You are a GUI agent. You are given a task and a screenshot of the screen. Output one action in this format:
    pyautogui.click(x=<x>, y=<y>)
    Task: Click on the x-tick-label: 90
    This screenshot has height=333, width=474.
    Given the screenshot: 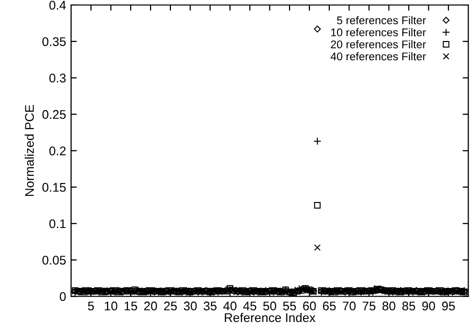 What is the action you would take?
    pyautogui.click(x=429, y=306)
    